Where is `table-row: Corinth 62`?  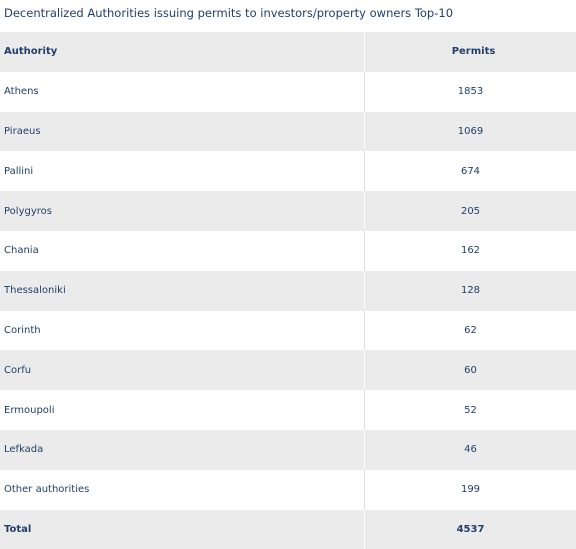 table-row: Corinth 62 is located at coordinates (288, 330).